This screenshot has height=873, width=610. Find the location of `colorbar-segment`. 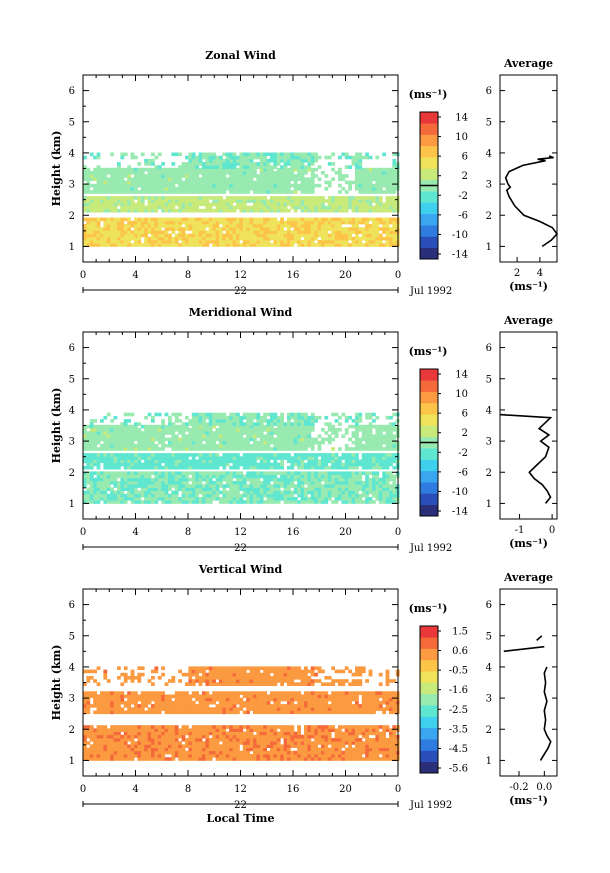

colorbar-segment is located at coordinates (429, 488).